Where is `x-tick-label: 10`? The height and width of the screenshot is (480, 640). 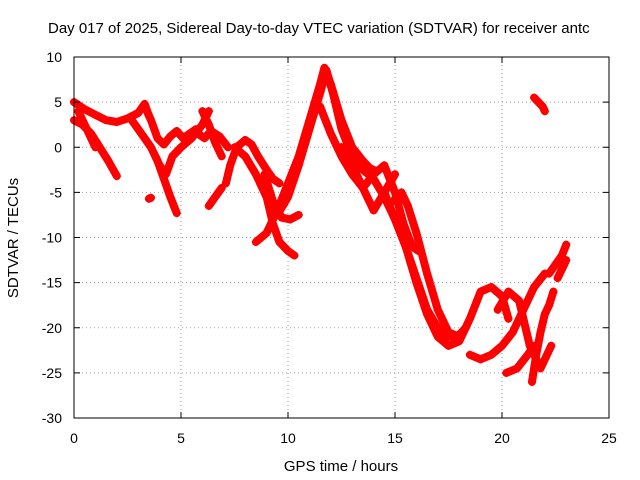
x-tick-label: 10 is located at coordinates (288, 438).